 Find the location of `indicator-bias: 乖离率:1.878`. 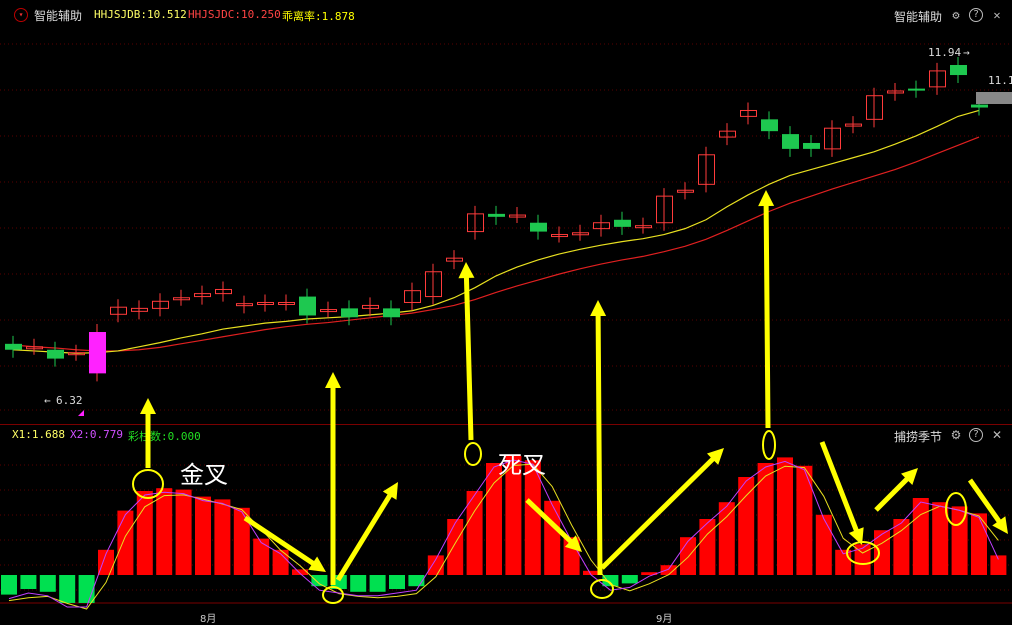

indicator-bias: 乖离率:1.878 is located at coordinates (318, 16).